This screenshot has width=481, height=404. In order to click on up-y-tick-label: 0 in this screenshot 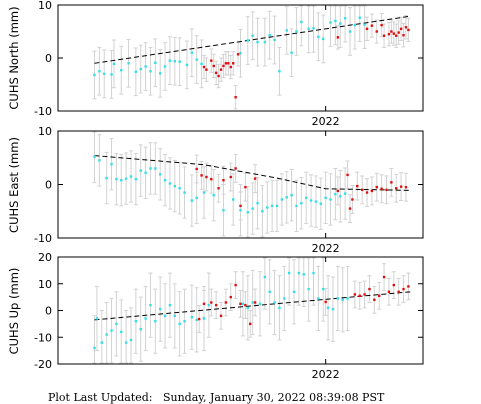, I will do `click(48, 311)`.